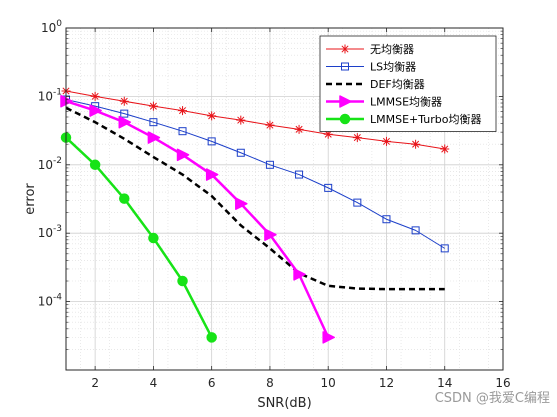 The image size is (557, 417). What do you see at coordinates (397, 84) in the screenshot?
I see `legend-label: DEF均衡器` at bounding box center [397, 84].